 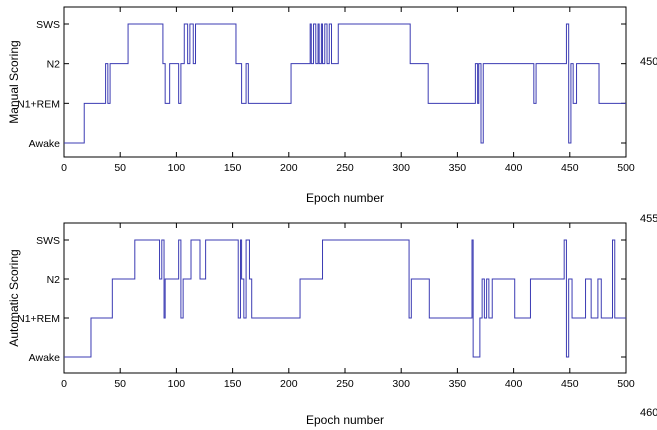 What do you see at coordinates (648, 219) in the screenshot?
I see `side-number: 455` at bounding box center [648, 219].